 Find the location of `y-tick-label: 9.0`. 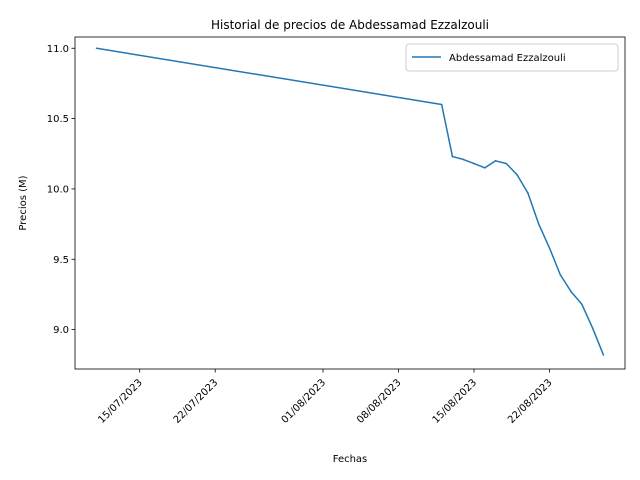

y-tick-label: 9.0 is located at coordinates (61, 330).